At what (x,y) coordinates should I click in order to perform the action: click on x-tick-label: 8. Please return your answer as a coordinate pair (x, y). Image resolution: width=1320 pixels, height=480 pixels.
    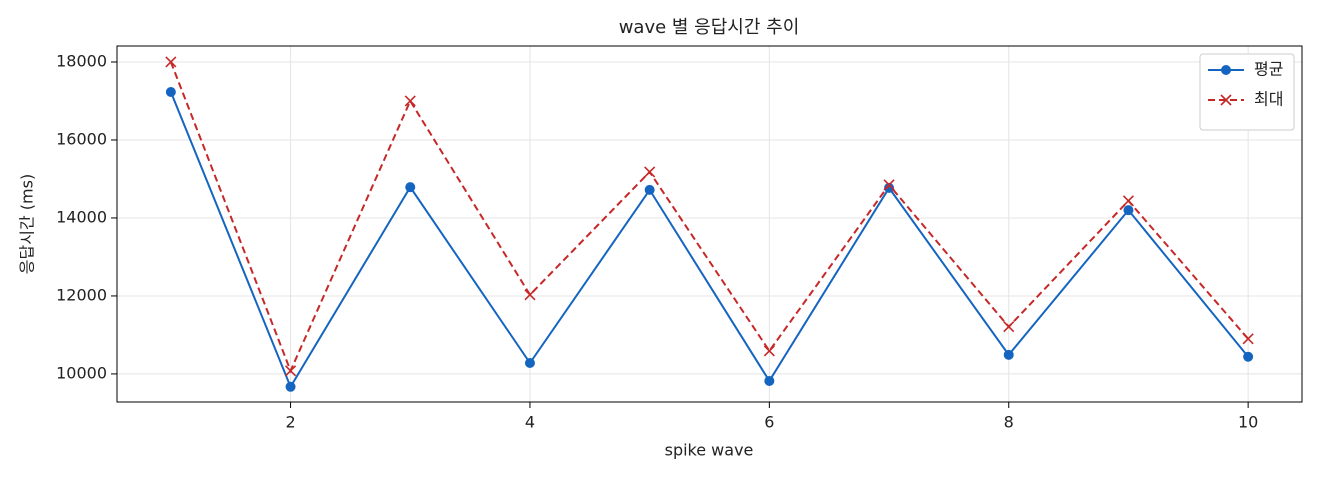
    Looking at the image, I should click on (1009, 422).